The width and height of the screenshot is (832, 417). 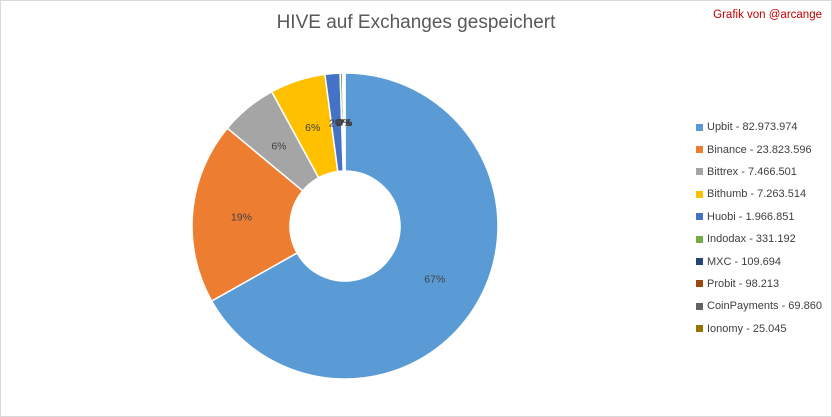 I want to click on legend-label: Binance - 23.823.596, so click(x=759, y=149).